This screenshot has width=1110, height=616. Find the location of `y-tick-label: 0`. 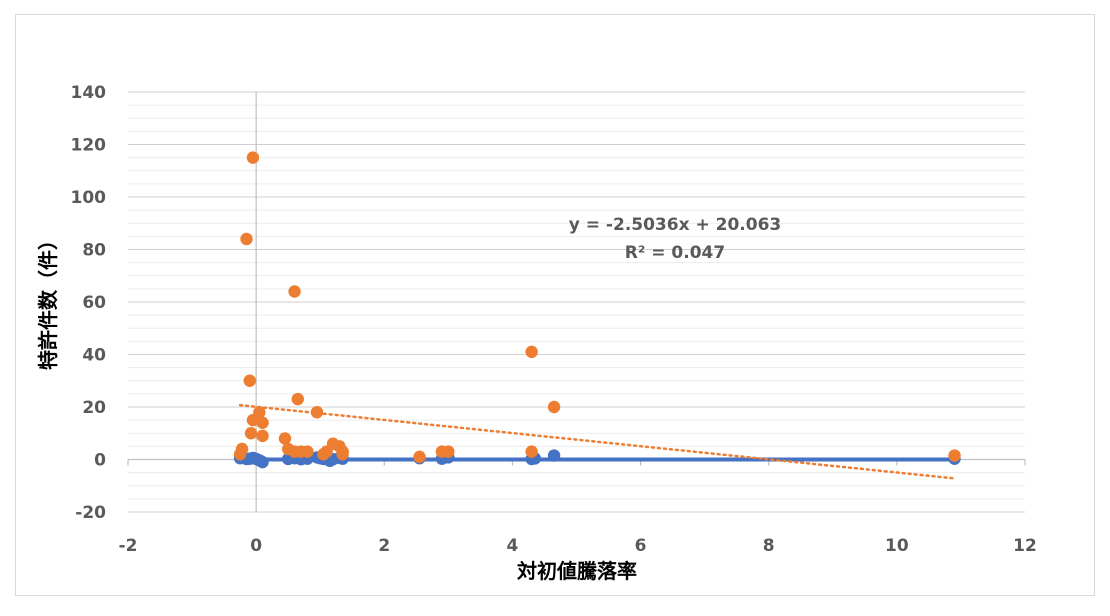

y-tick-label: 0 is located at coordinates (100, 461).